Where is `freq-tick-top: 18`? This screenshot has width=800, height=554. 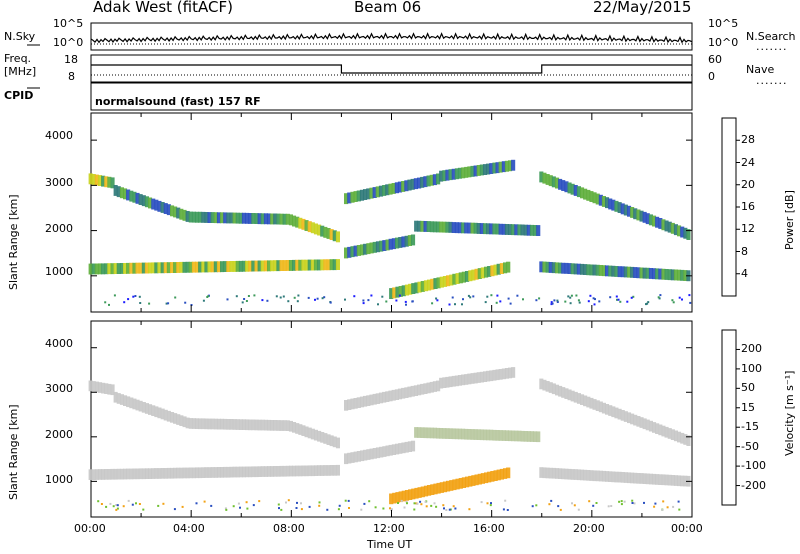 freq-tick-top: 18 is located at coordinates (71, 59).